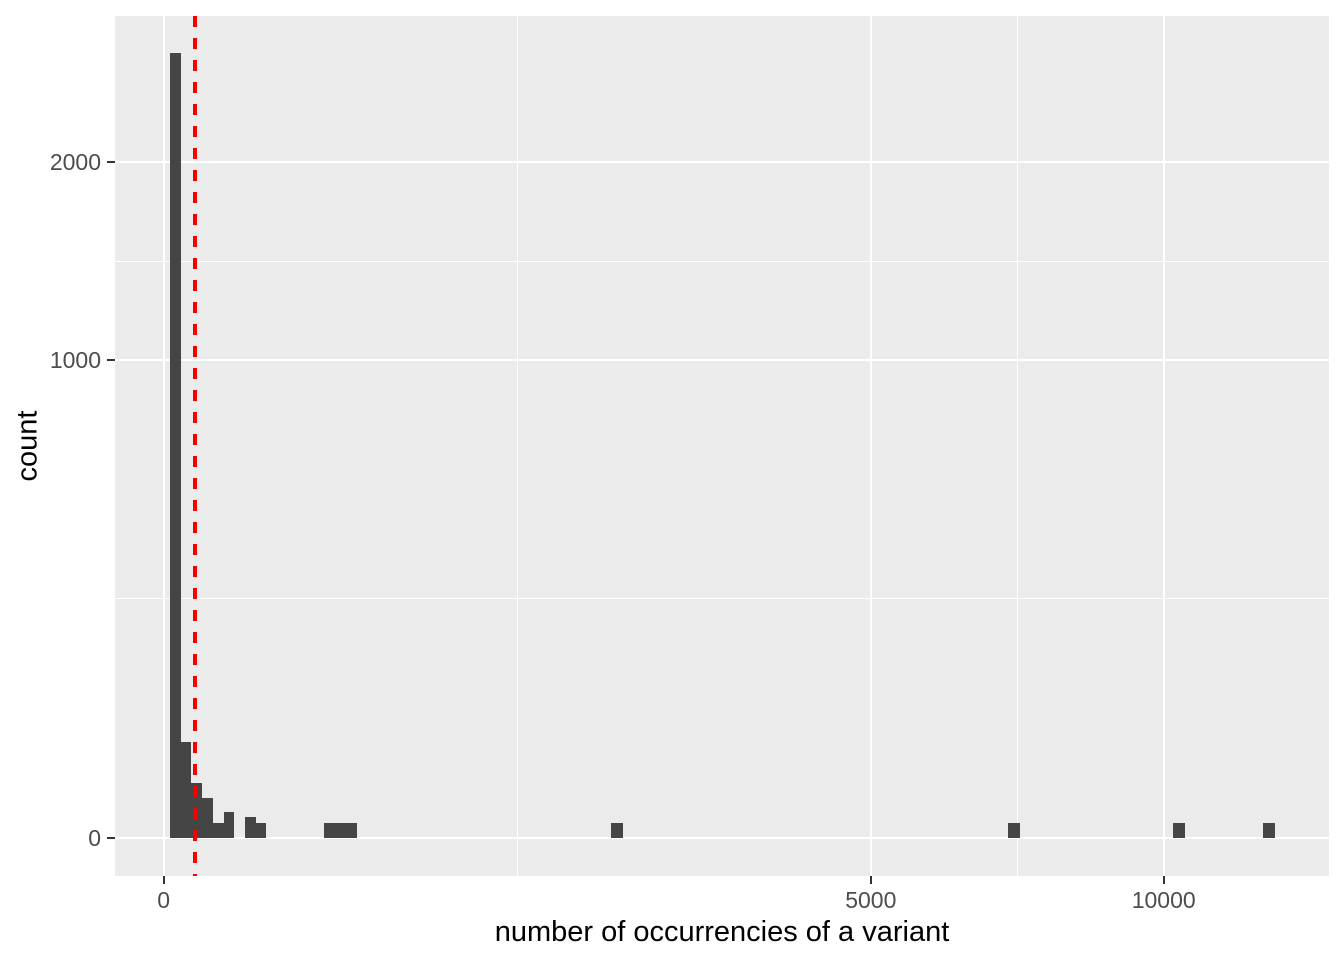 This screenshot has width=1344, height=960. What do you see at coordinates (195, 446) in the screenshot?
I see `threshold-line` at bounding box center [195, 446].